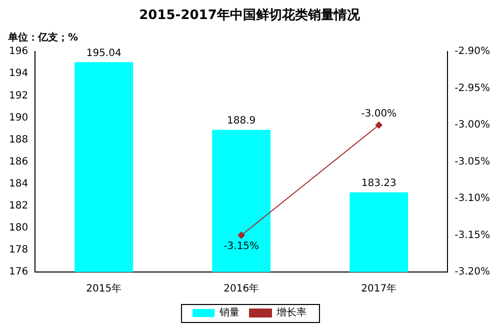 This screenshot has height=330, width=499. Describe the element at coordinates (379, 288) in the screenshot. I see `x-tick-label: 2017年` at that location.